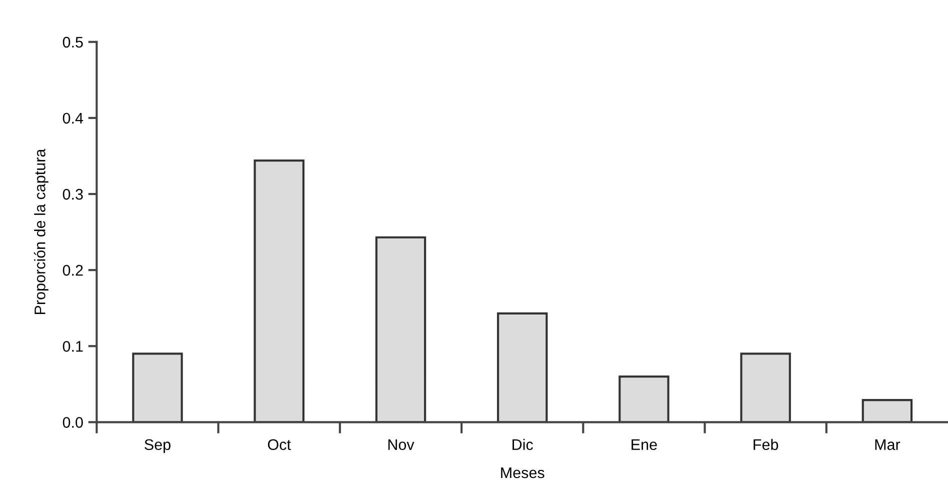  I want to click on y-tick-label: 0.5, so click(72, 42).